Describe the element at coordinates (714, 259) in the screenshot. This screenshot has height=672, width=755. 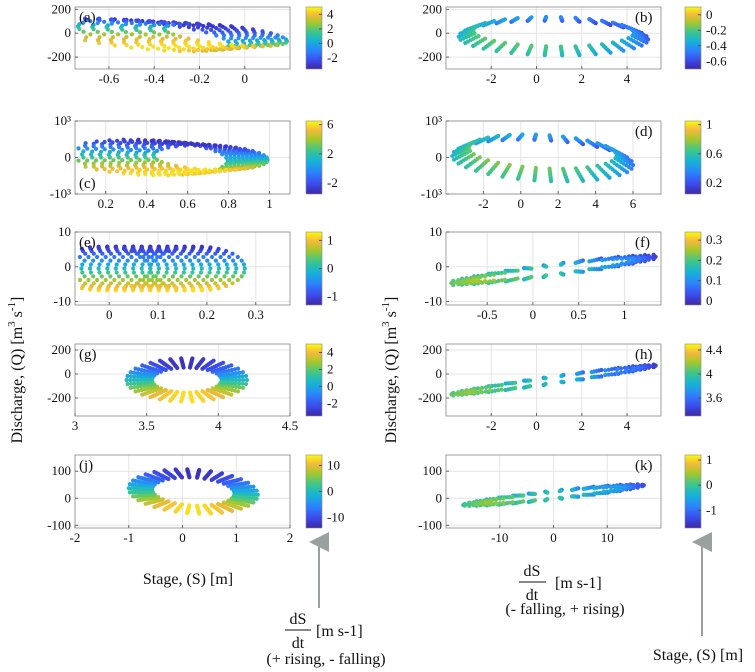
I see `colorbar-tick-label: 0.2` at that location.